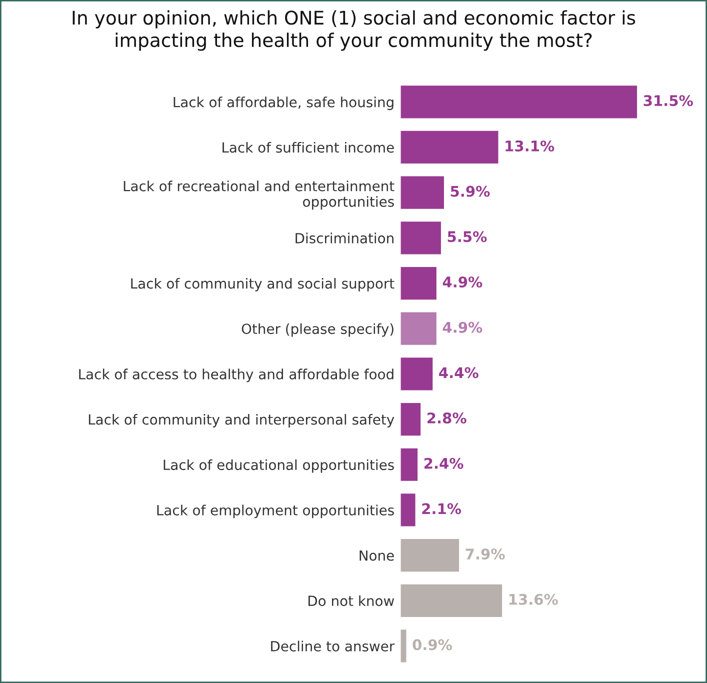 This screenshot has width=707, height=683. What do you see at coordinates (236, 375) in the screenshot?
I see `y-tick-label: Lack of access to healthy and affordable food` at bounding box center [236, 375].